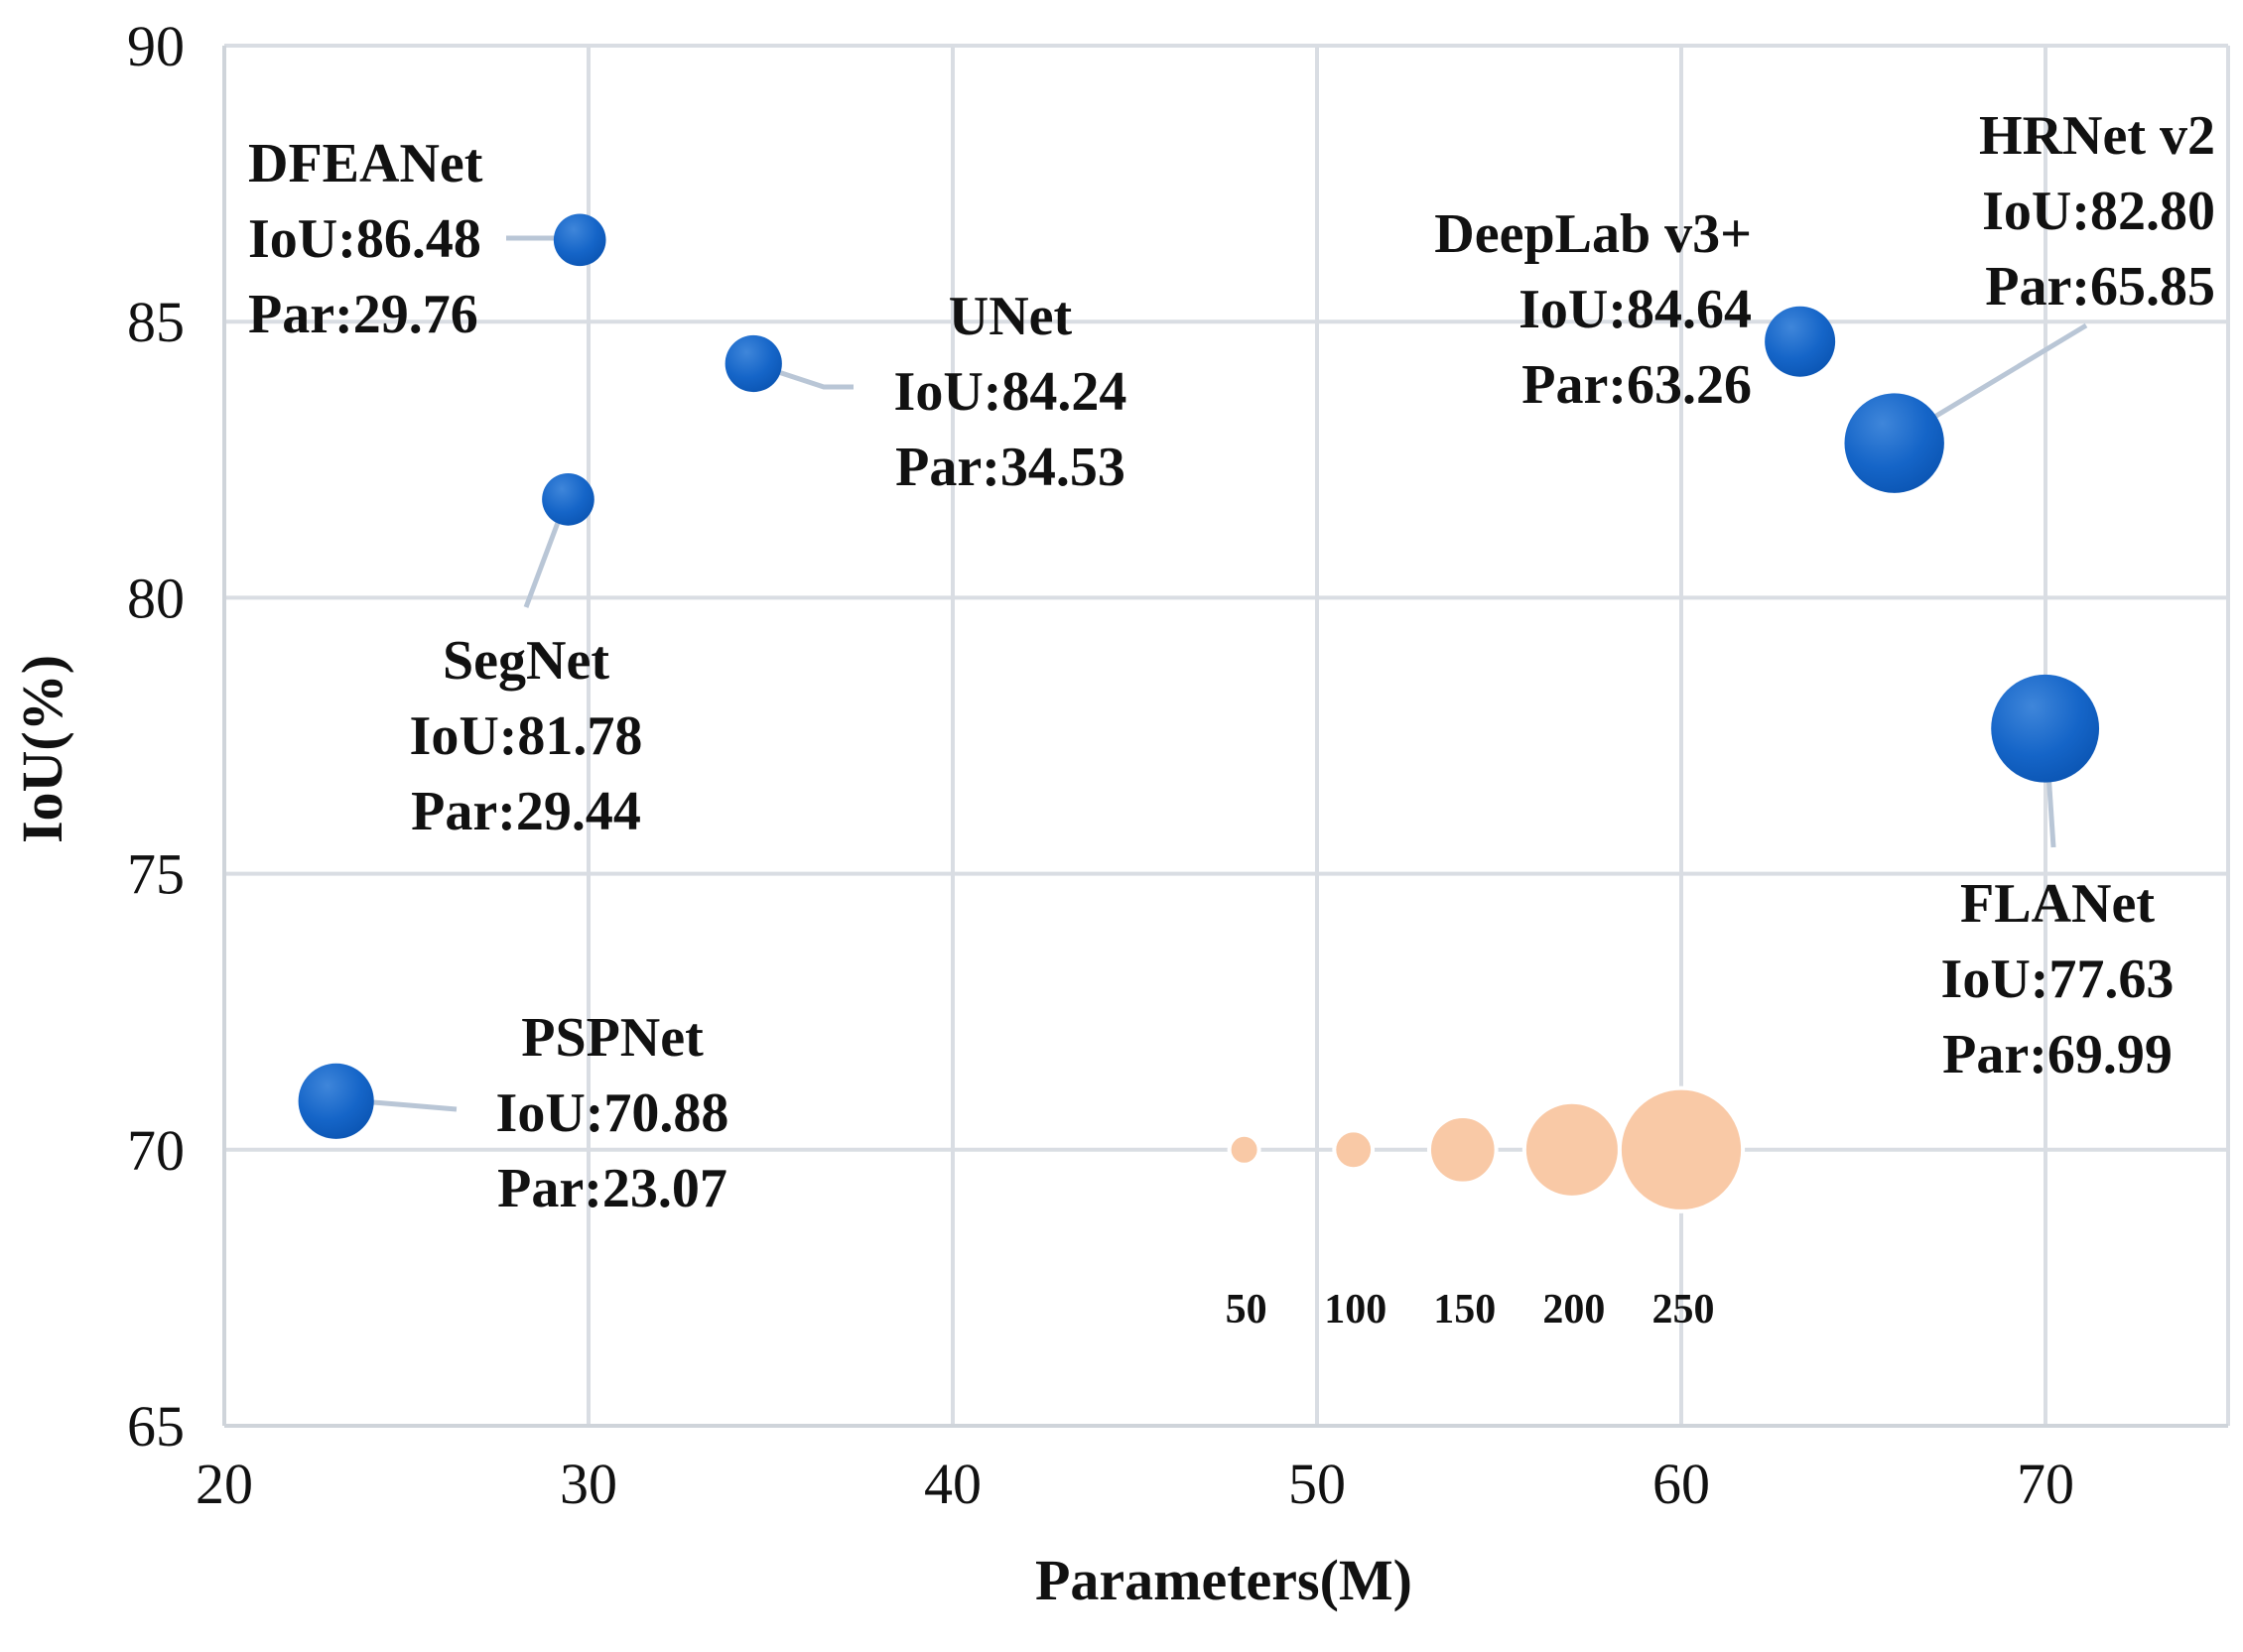  I want to click on y-tick-label: 80, so click(156, 598).